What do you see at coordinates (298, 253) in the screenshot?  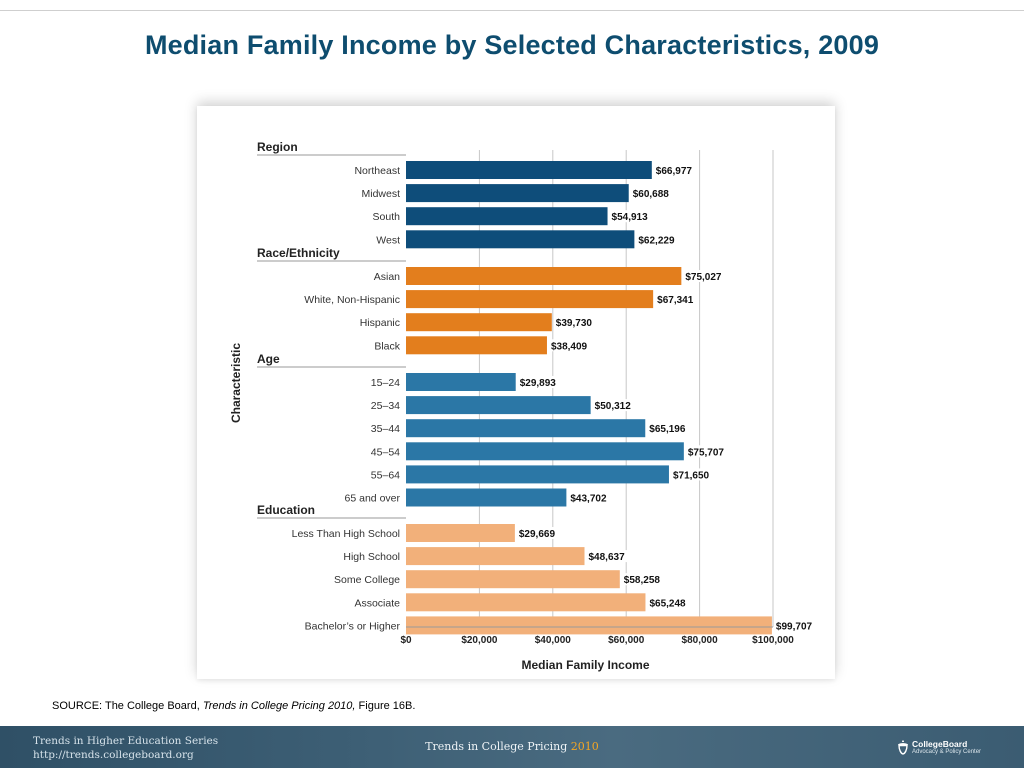 I see `group-heading: Race/Ethnicity` at bounding box center [298, 253].